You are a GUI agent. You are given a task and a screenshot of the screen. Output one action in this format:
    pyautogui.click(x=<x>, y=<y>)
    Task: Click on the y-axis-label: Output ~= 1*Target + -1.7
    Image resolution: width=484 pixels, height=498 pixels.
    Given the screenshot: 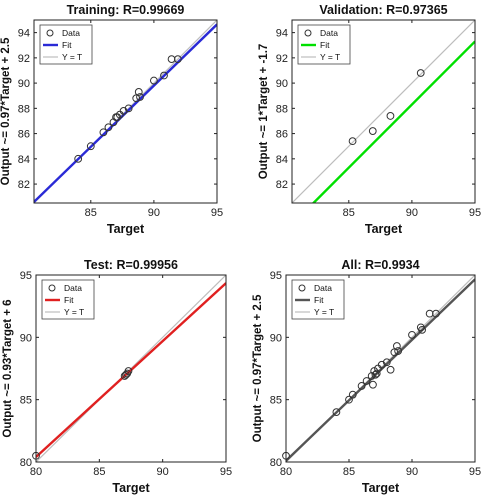 What is the action you would take?
    pyautogui.click(x=264, y=112)
    